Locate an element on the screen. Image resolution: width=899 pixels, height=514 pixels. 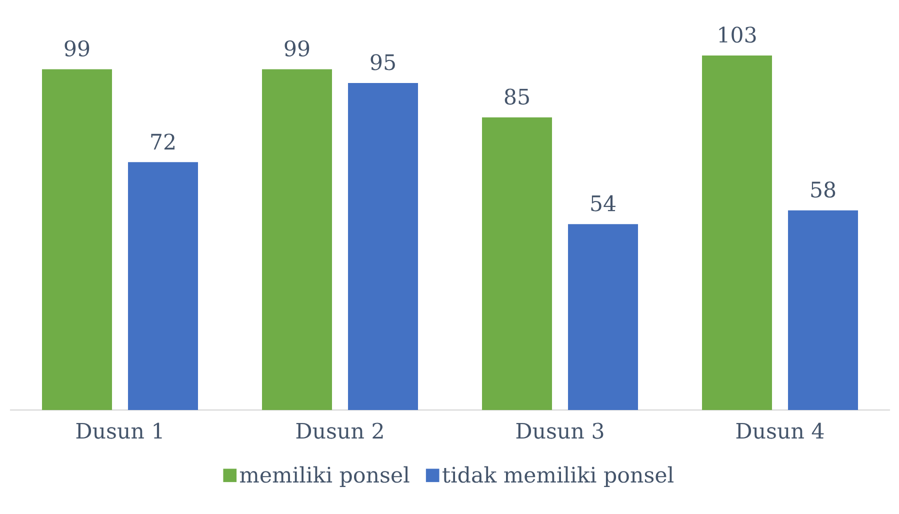
legend-label: tidak memiliki ponsel is located at coordinates (558, 476).